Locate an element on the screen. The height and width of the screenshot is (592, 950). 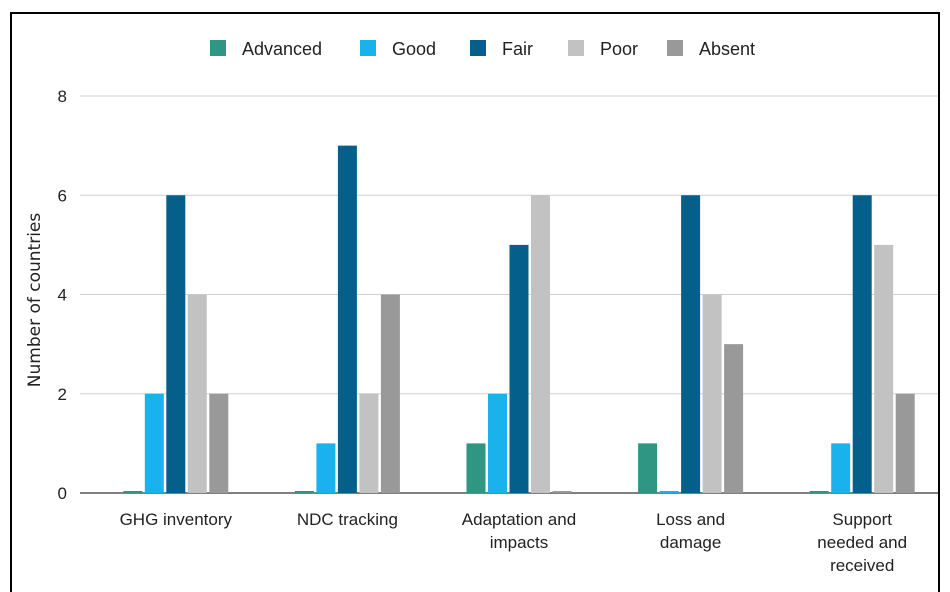
y-tick-label: 6 is located at coordinates (62, 195).